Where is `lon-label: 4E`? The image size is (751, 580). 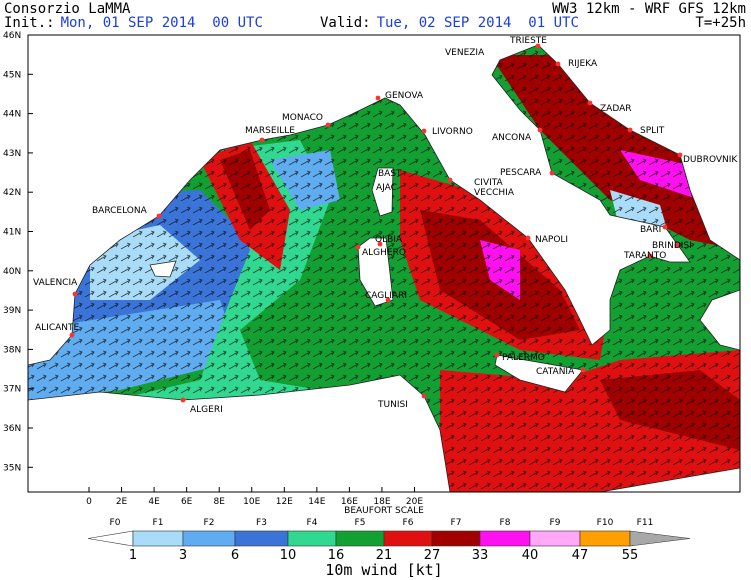 lon-label: 4E is located at coordinates (154, 502).